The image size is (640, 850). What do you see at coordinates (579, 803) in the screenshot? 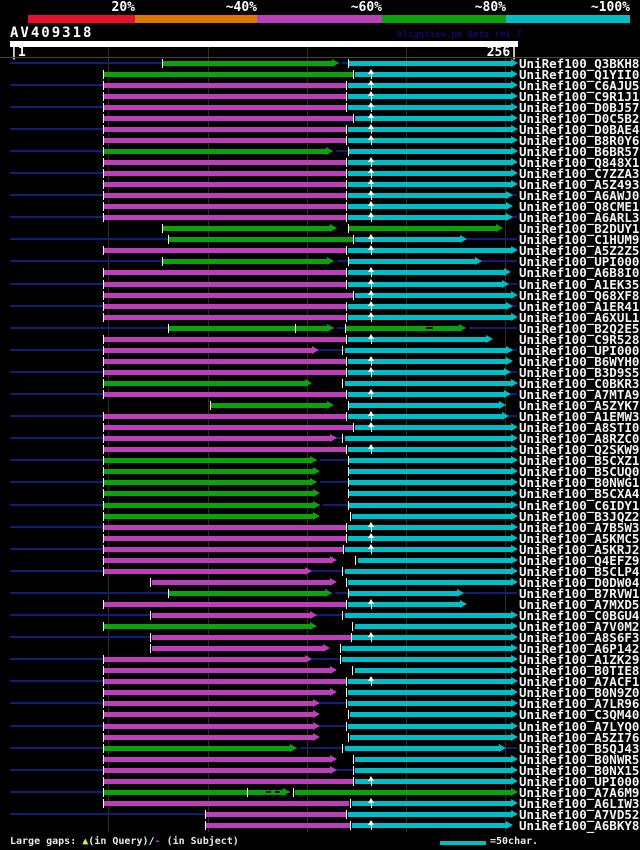
I see `hit-label: UniRef100_A6LIW3` at bounding box center [579, 803].